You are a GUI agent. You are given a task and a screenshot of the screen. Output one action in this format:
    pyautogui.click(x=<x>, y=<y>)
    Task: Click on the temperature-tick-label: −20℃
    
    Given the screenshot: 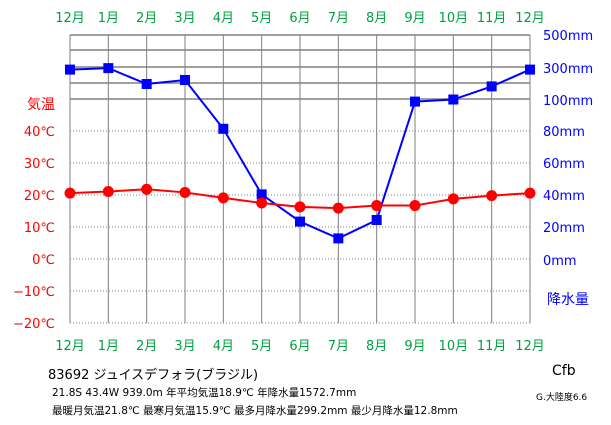 What is the action you would take?
    pyautogui.click(x=34, y=324)
    